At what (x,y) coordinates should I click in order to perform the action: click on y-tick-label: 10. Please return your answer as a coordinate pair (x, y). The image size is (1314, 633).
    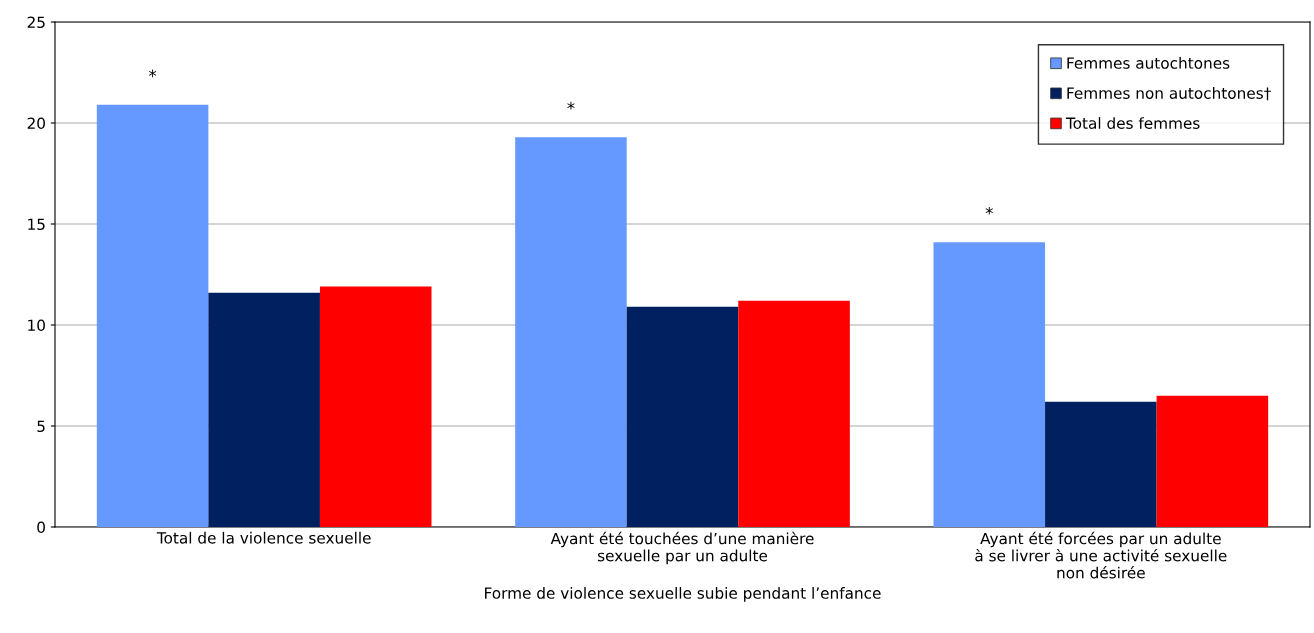
    Looking at the image, I should click on (36, 325).